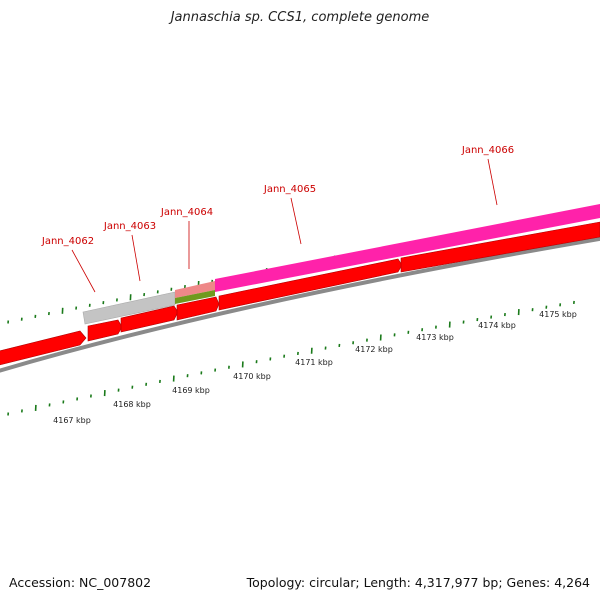  Describe the element at coordinates (72, 420) in the screenshot. I see `kbp-label: 4167 kbp` at that location.